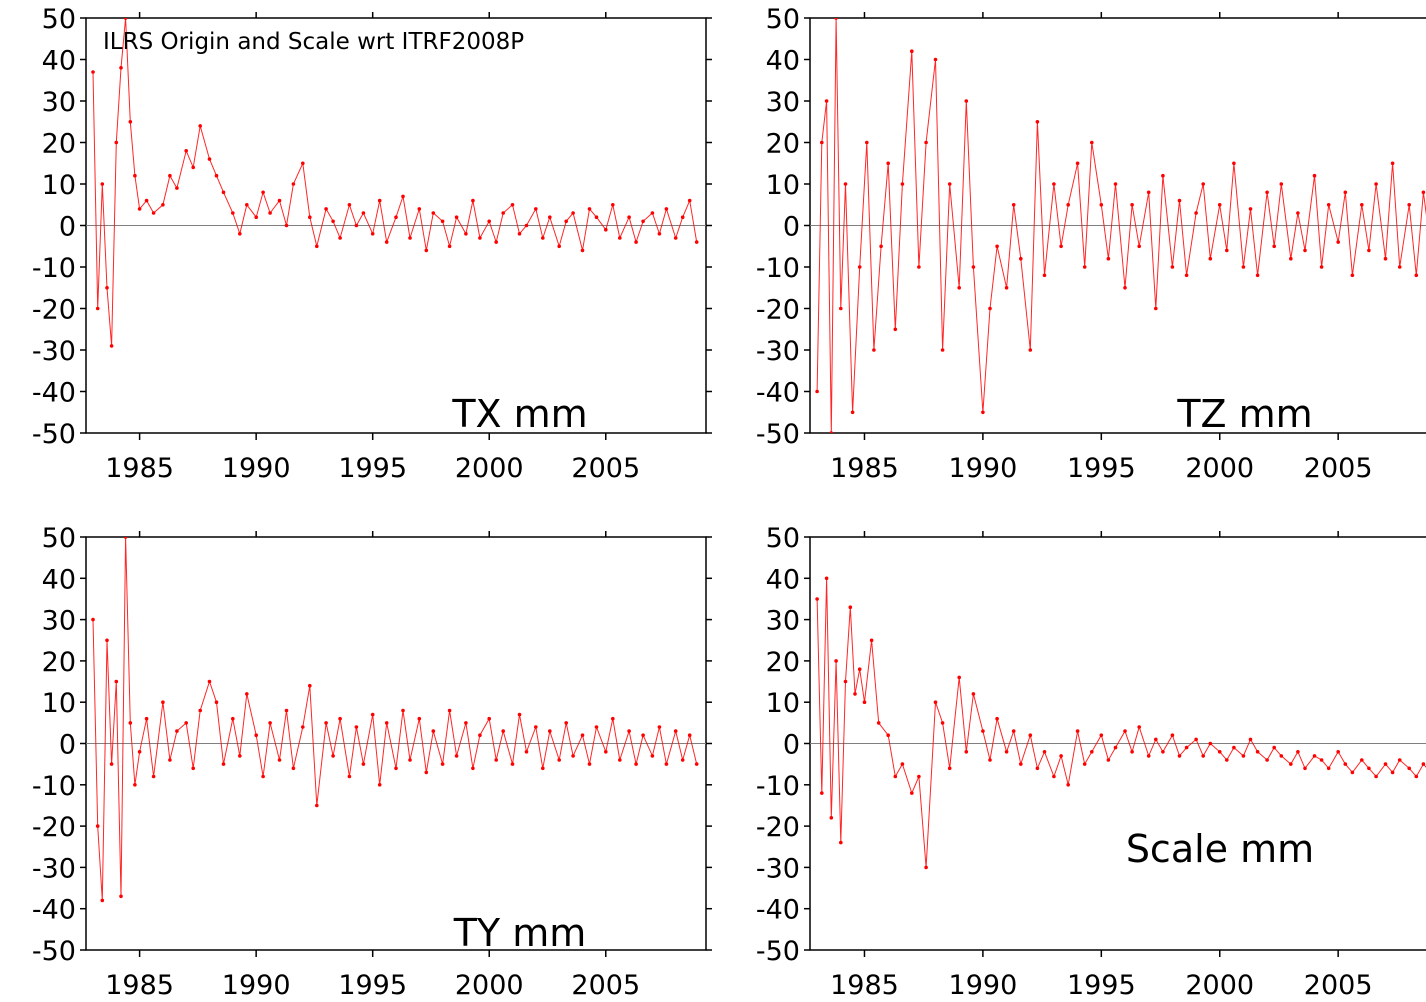 Image resolution: width=1426 pixels, height=1002 pixels. Describe the element at coordinates (783, 662) in the screenshot. I see `y-tick-label: 20` at that location.